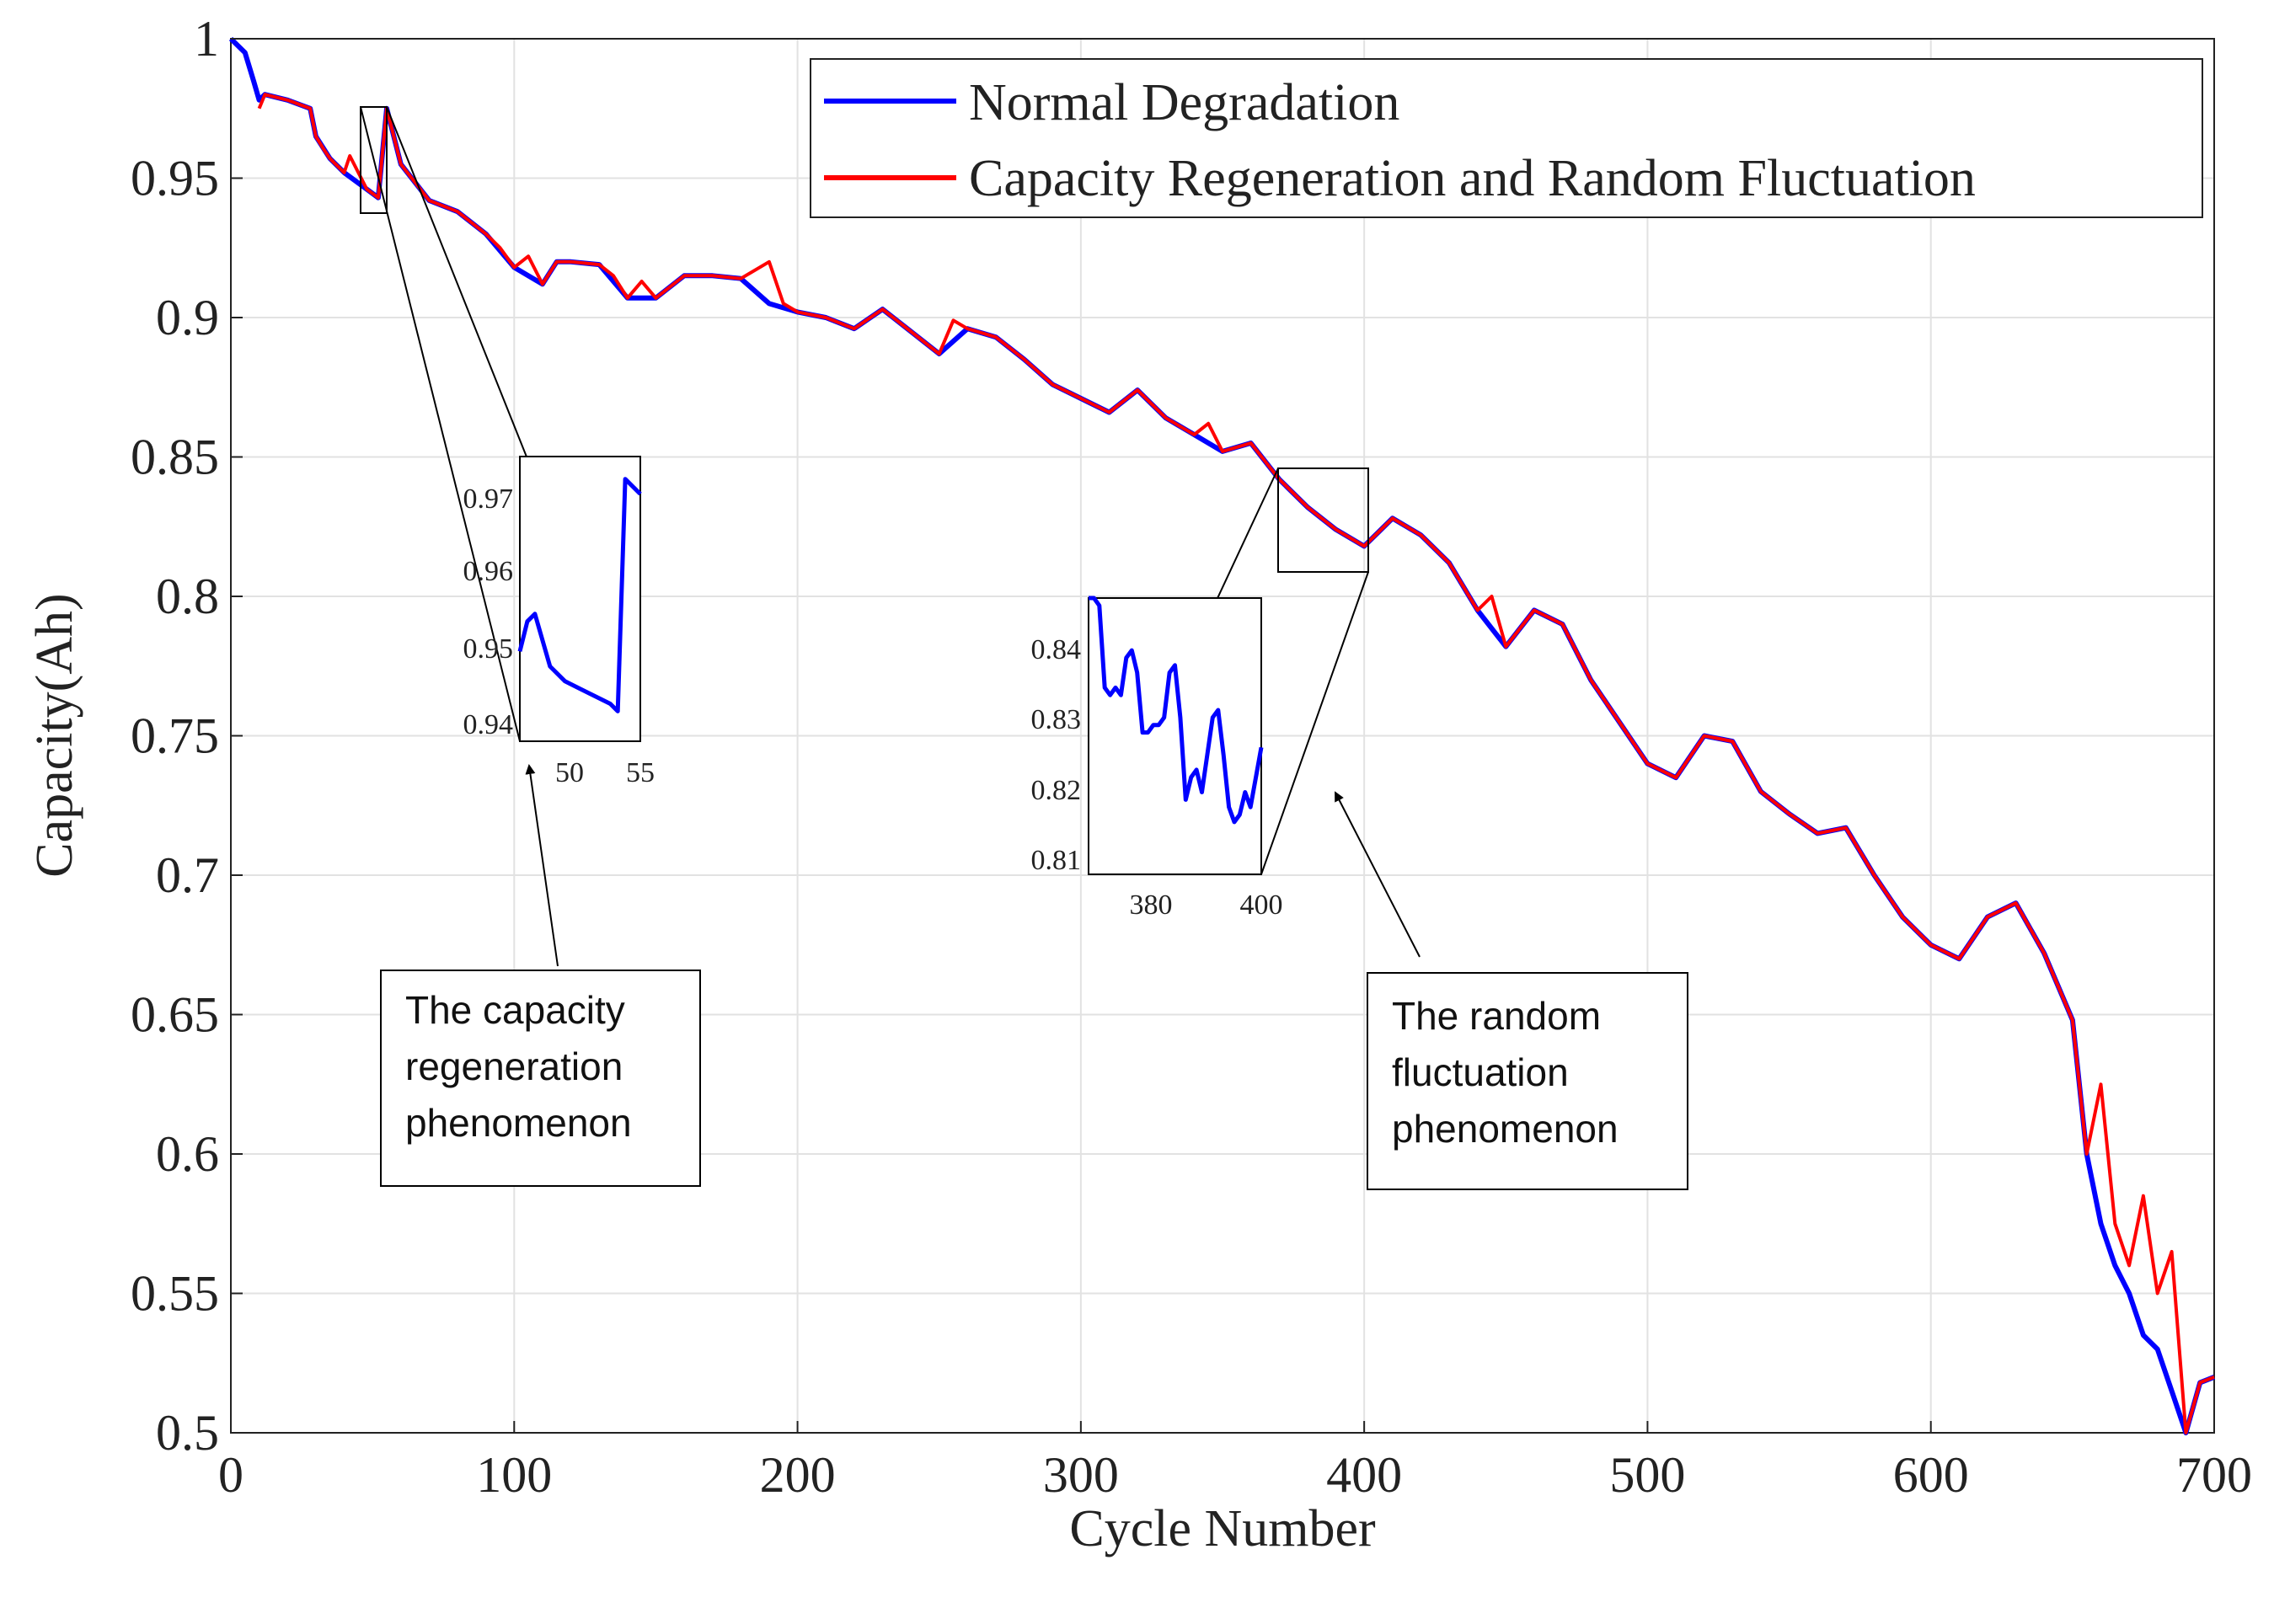 The image size is (2274, 1624). Describe the element at coordinates (206, 39) in the screenshot. I see `y-tick-label: 1` at that location.